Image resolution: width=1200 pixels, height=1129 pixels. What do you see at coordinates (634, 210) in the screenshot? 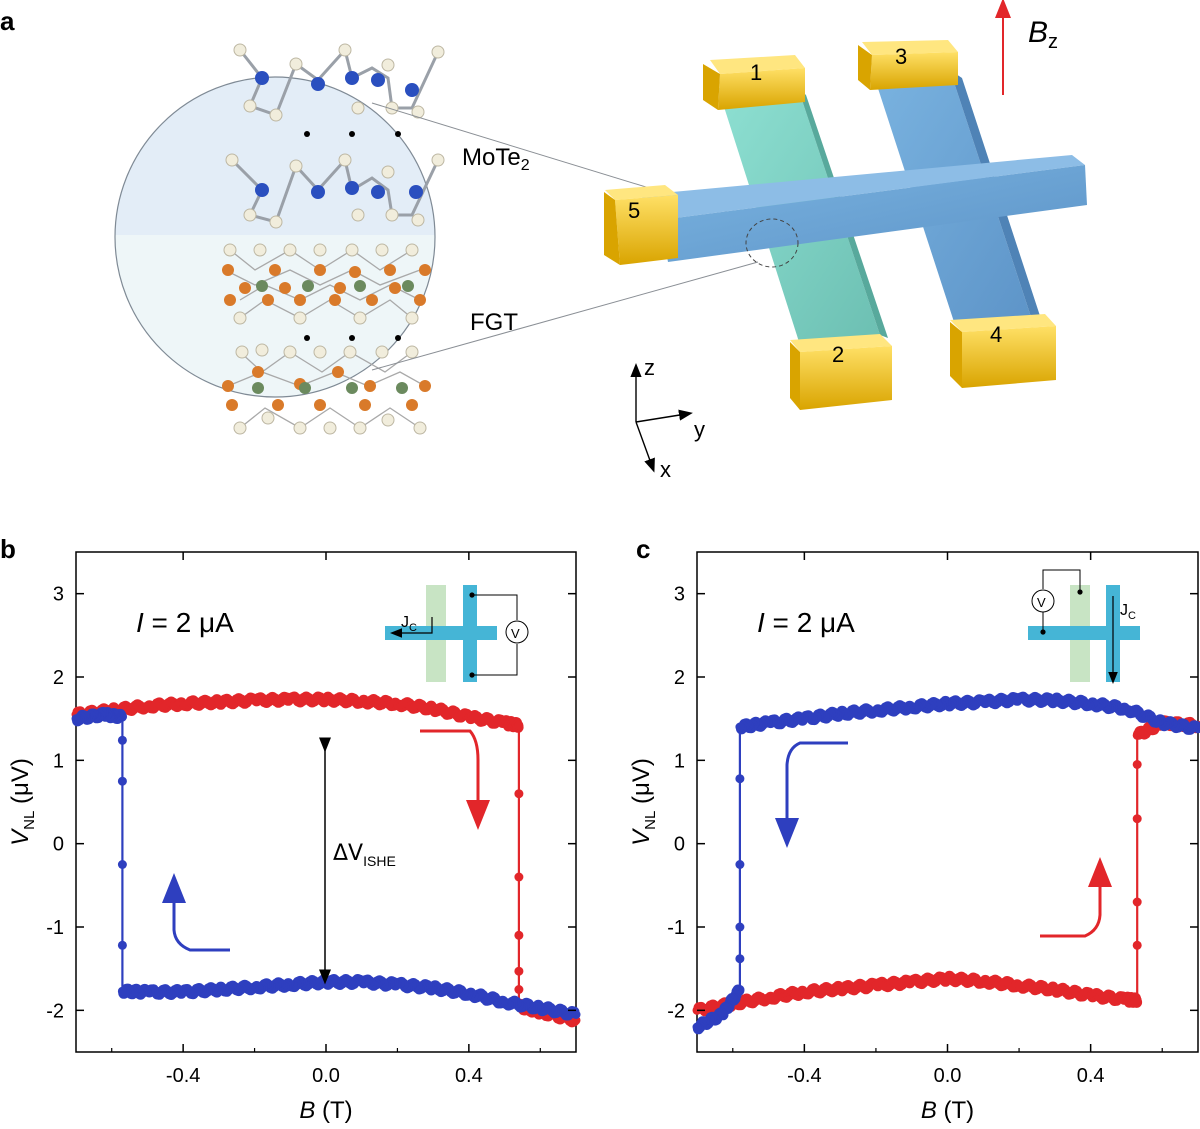
I see `svg-text: 5` at bounding box center [634, 210].